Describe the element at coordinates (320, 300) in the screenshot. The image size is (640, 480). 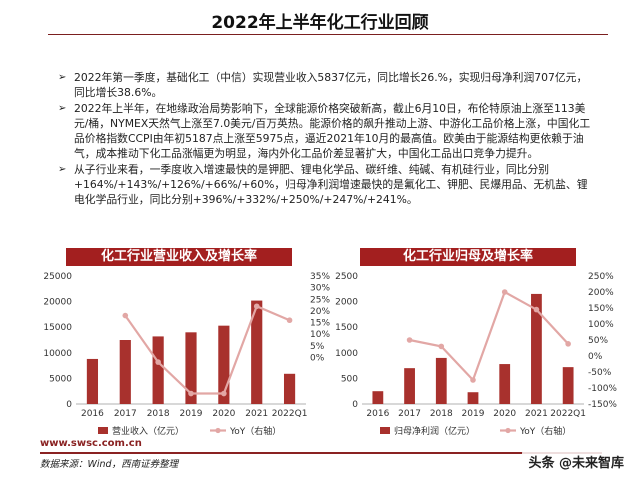
I see `y-right-tick-label: 25%` at that location.